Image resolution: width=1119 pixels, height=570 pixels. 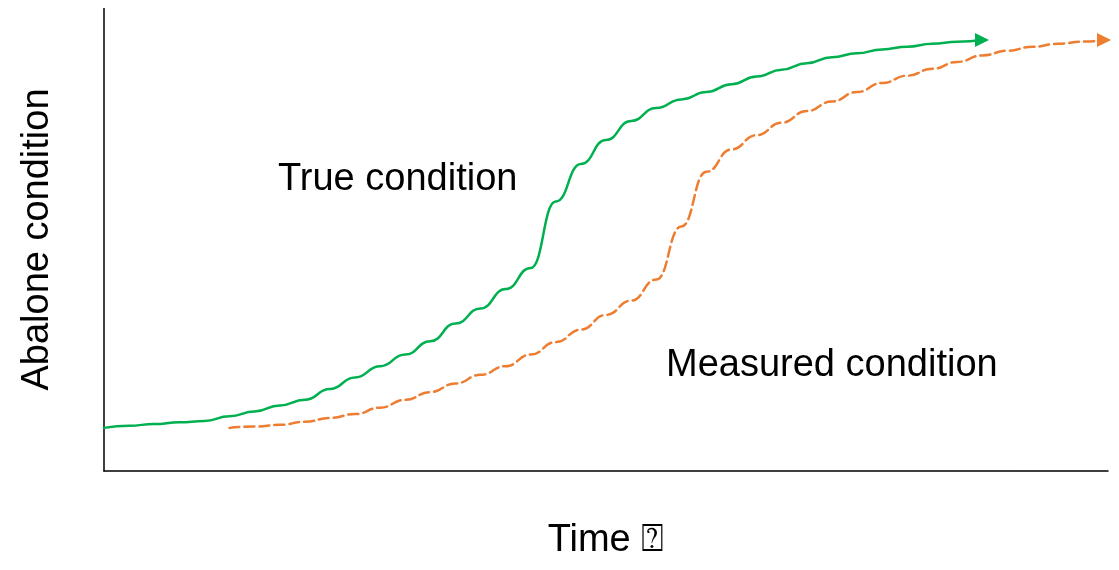 I want to click on series-label: True condition, so click(x=398, y=177).